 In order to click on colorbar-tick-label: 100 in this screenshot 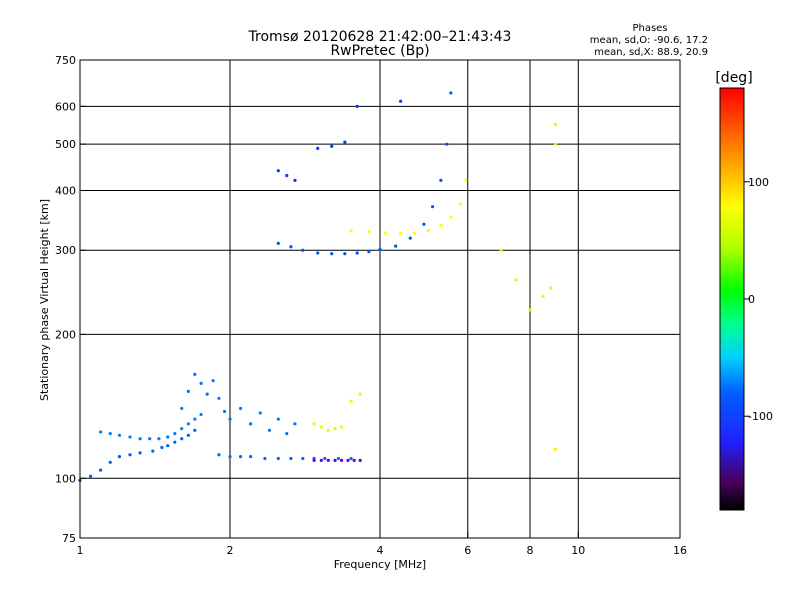, I will do `click(758, 182)`.